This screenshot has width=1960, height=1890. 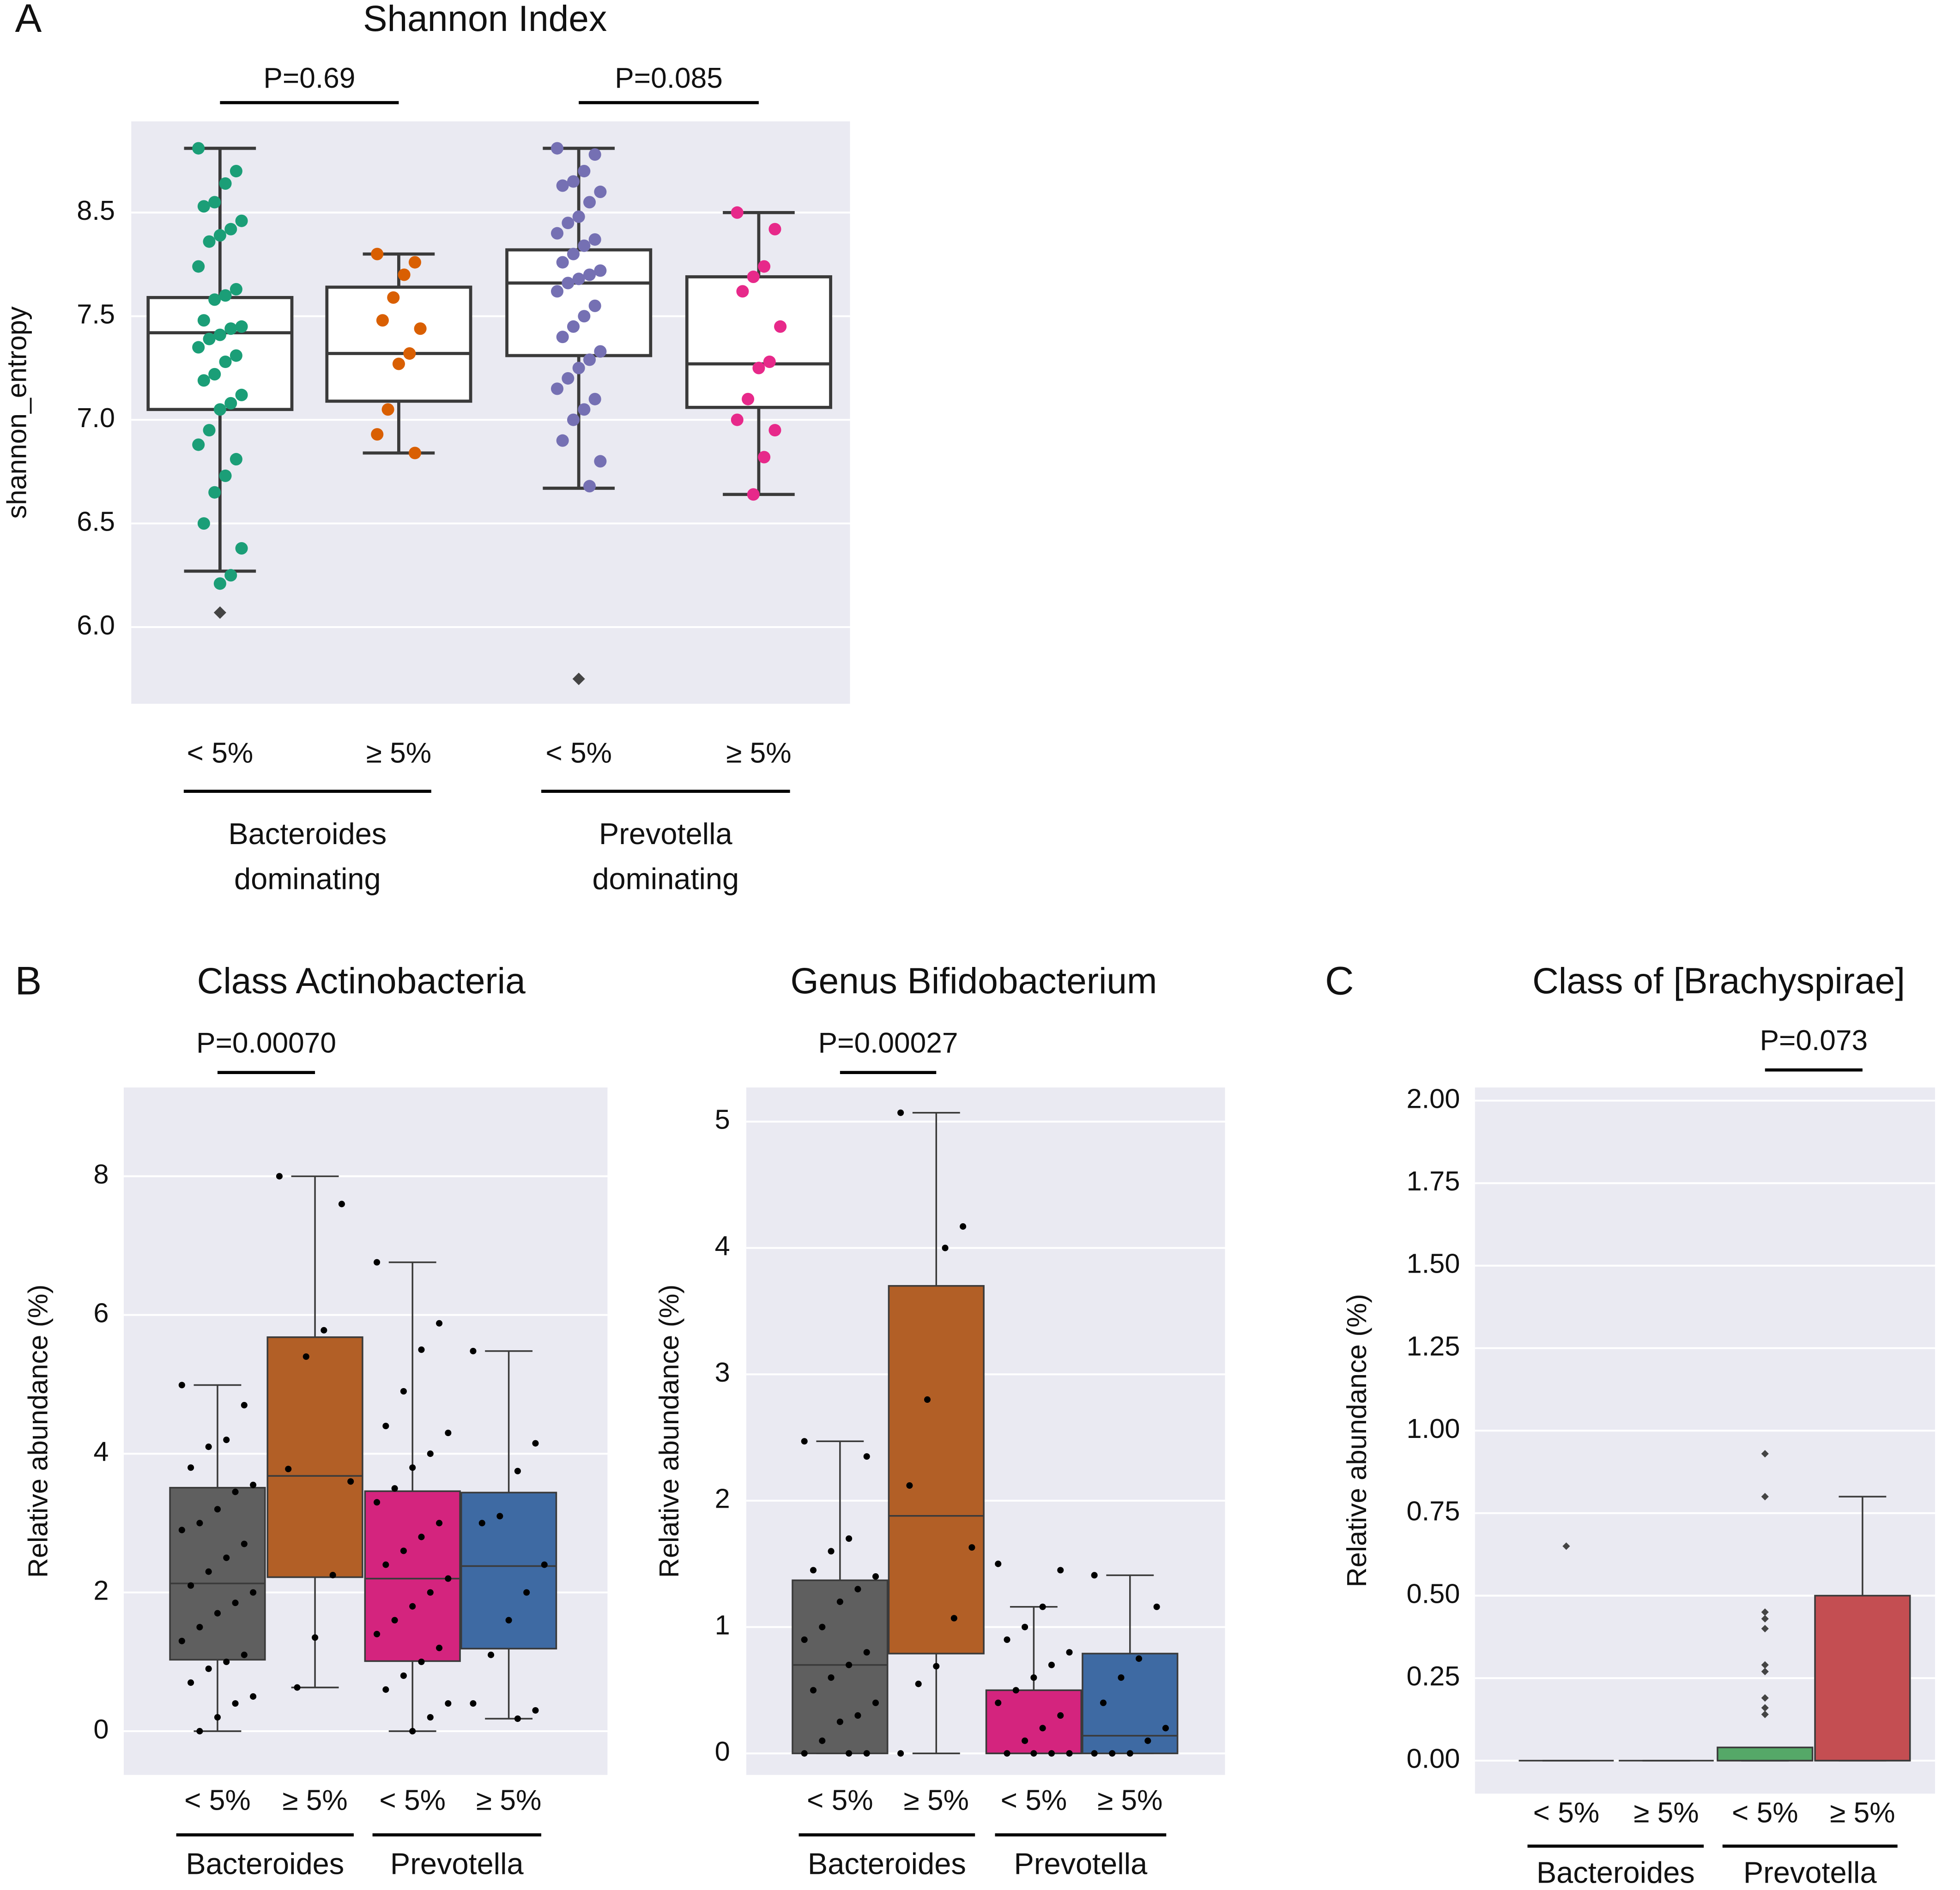 I want to click on p-value-label: P=0.085, so click(x=669, y=78).